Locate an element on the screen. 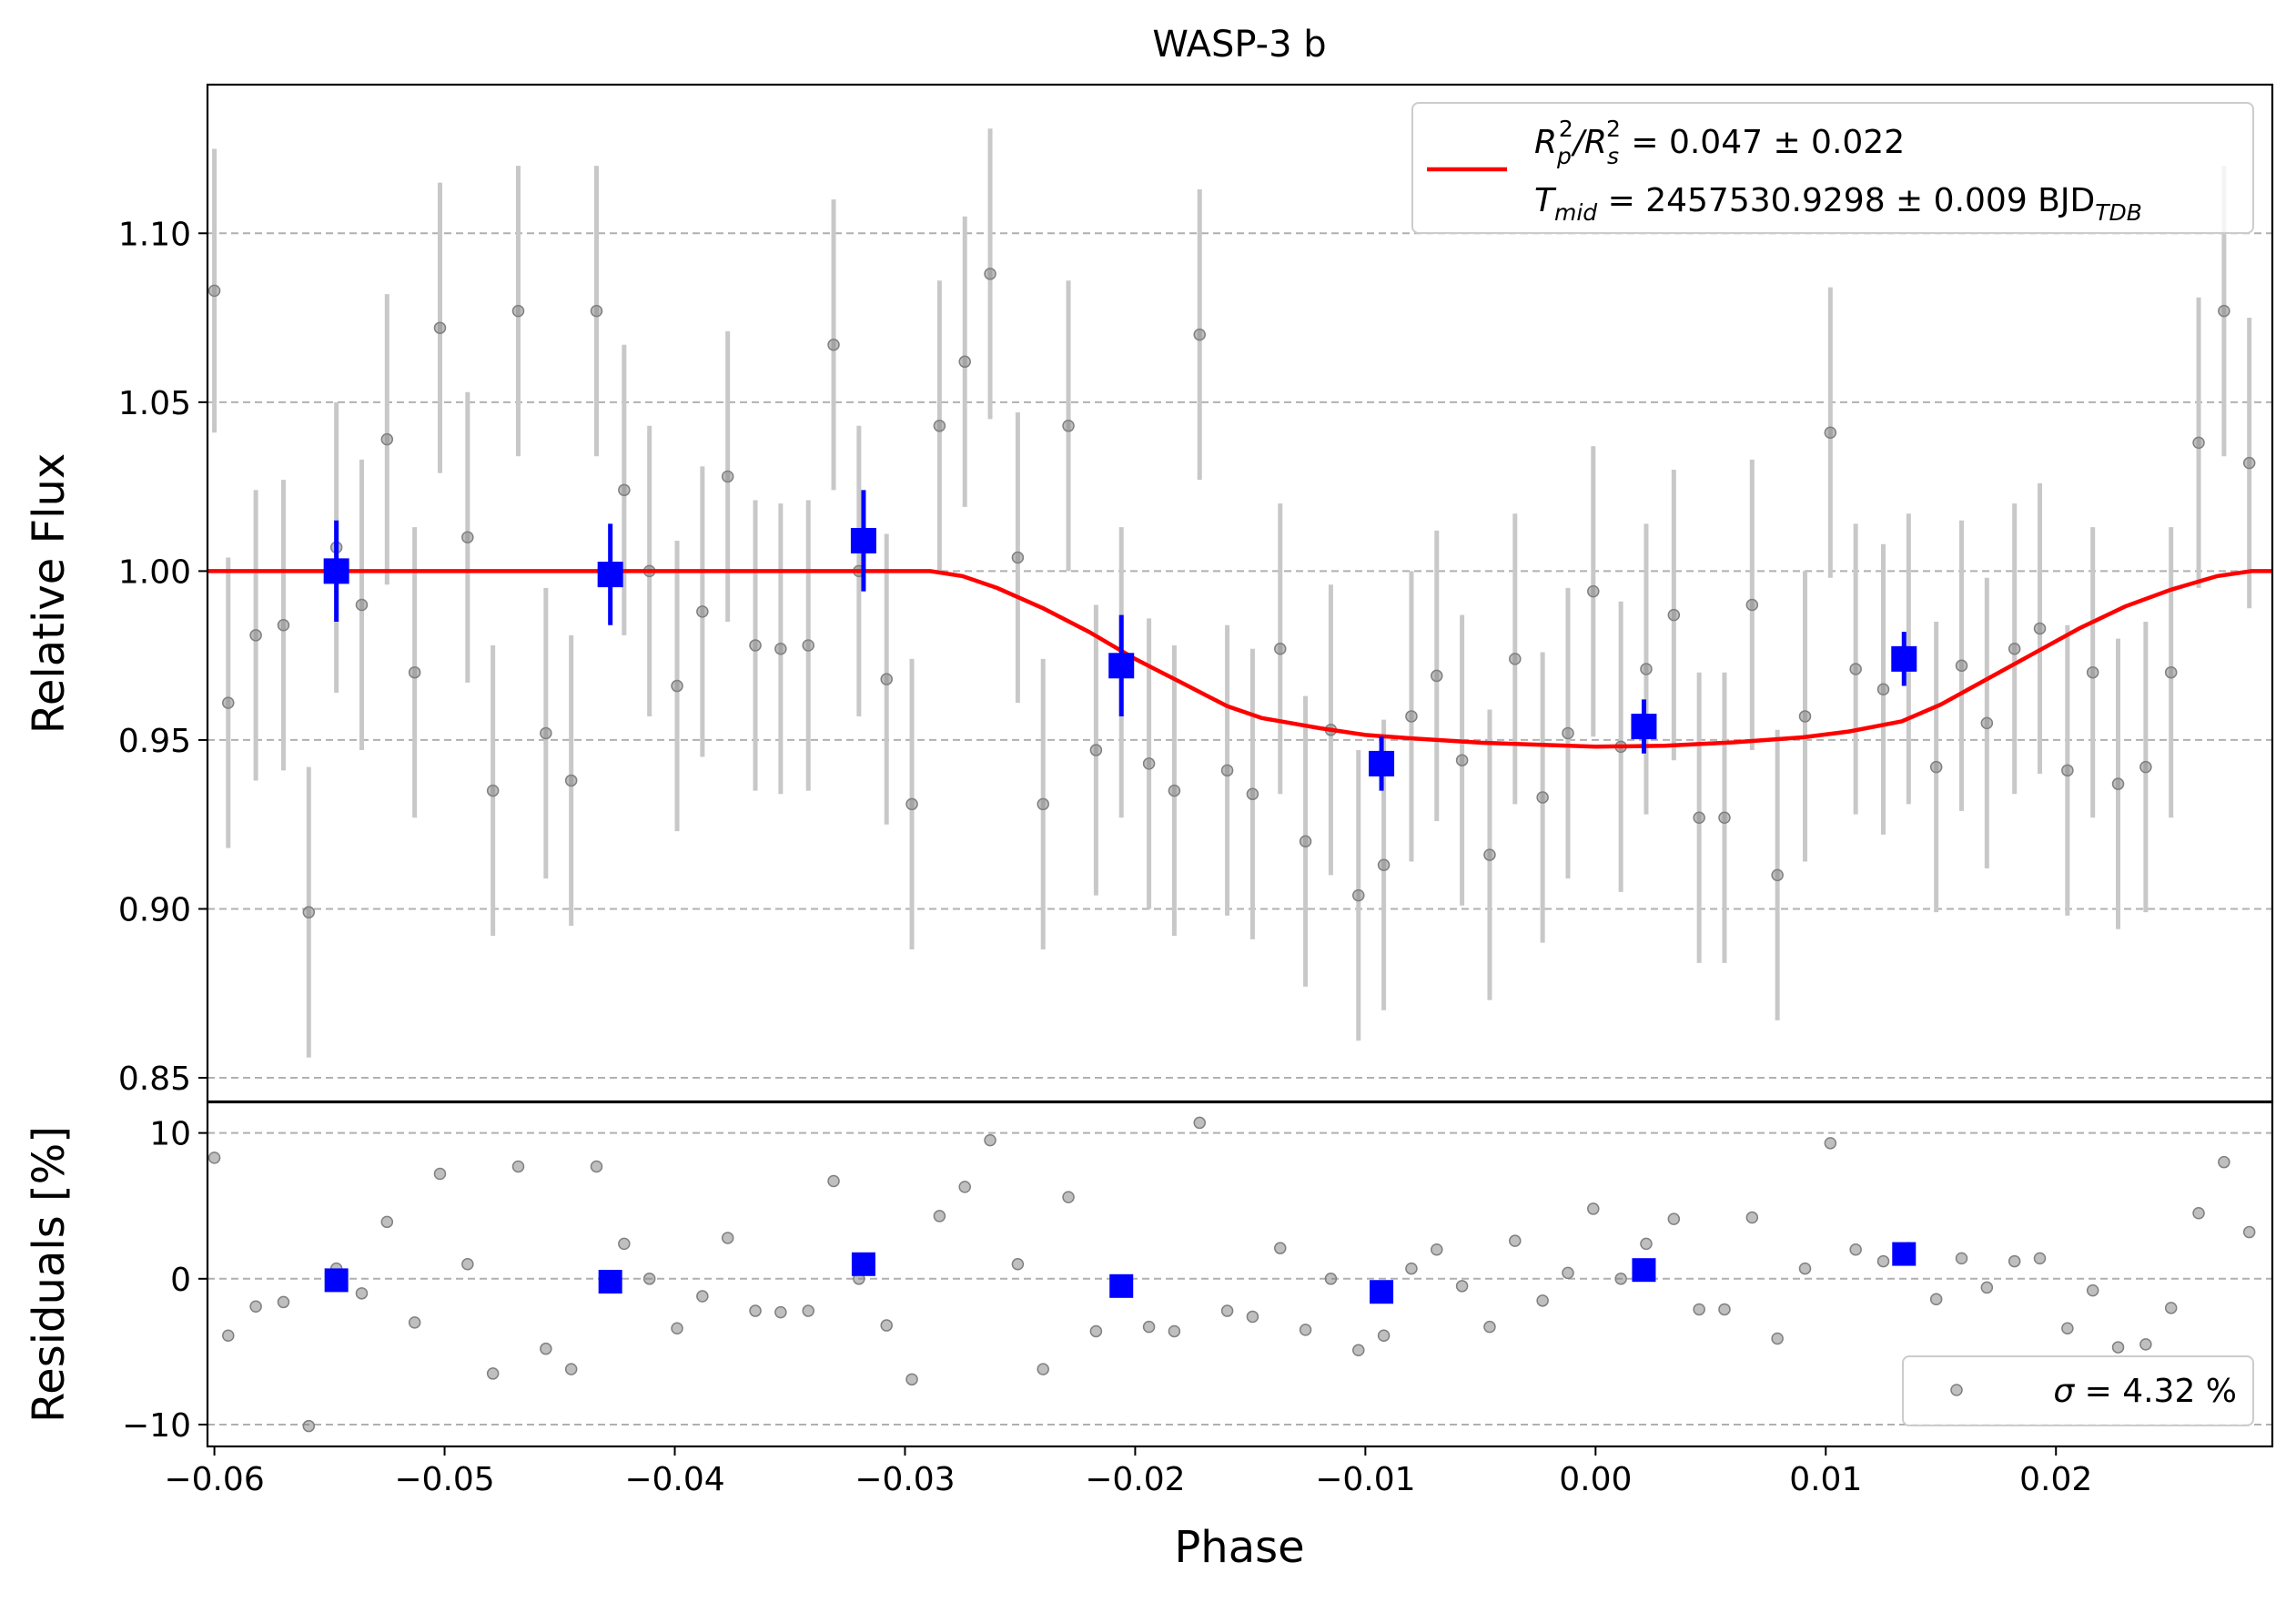 The width and height of the screenshot is (2296, 1603). legend-residual-marker is located at coordinates (1957, 1390).